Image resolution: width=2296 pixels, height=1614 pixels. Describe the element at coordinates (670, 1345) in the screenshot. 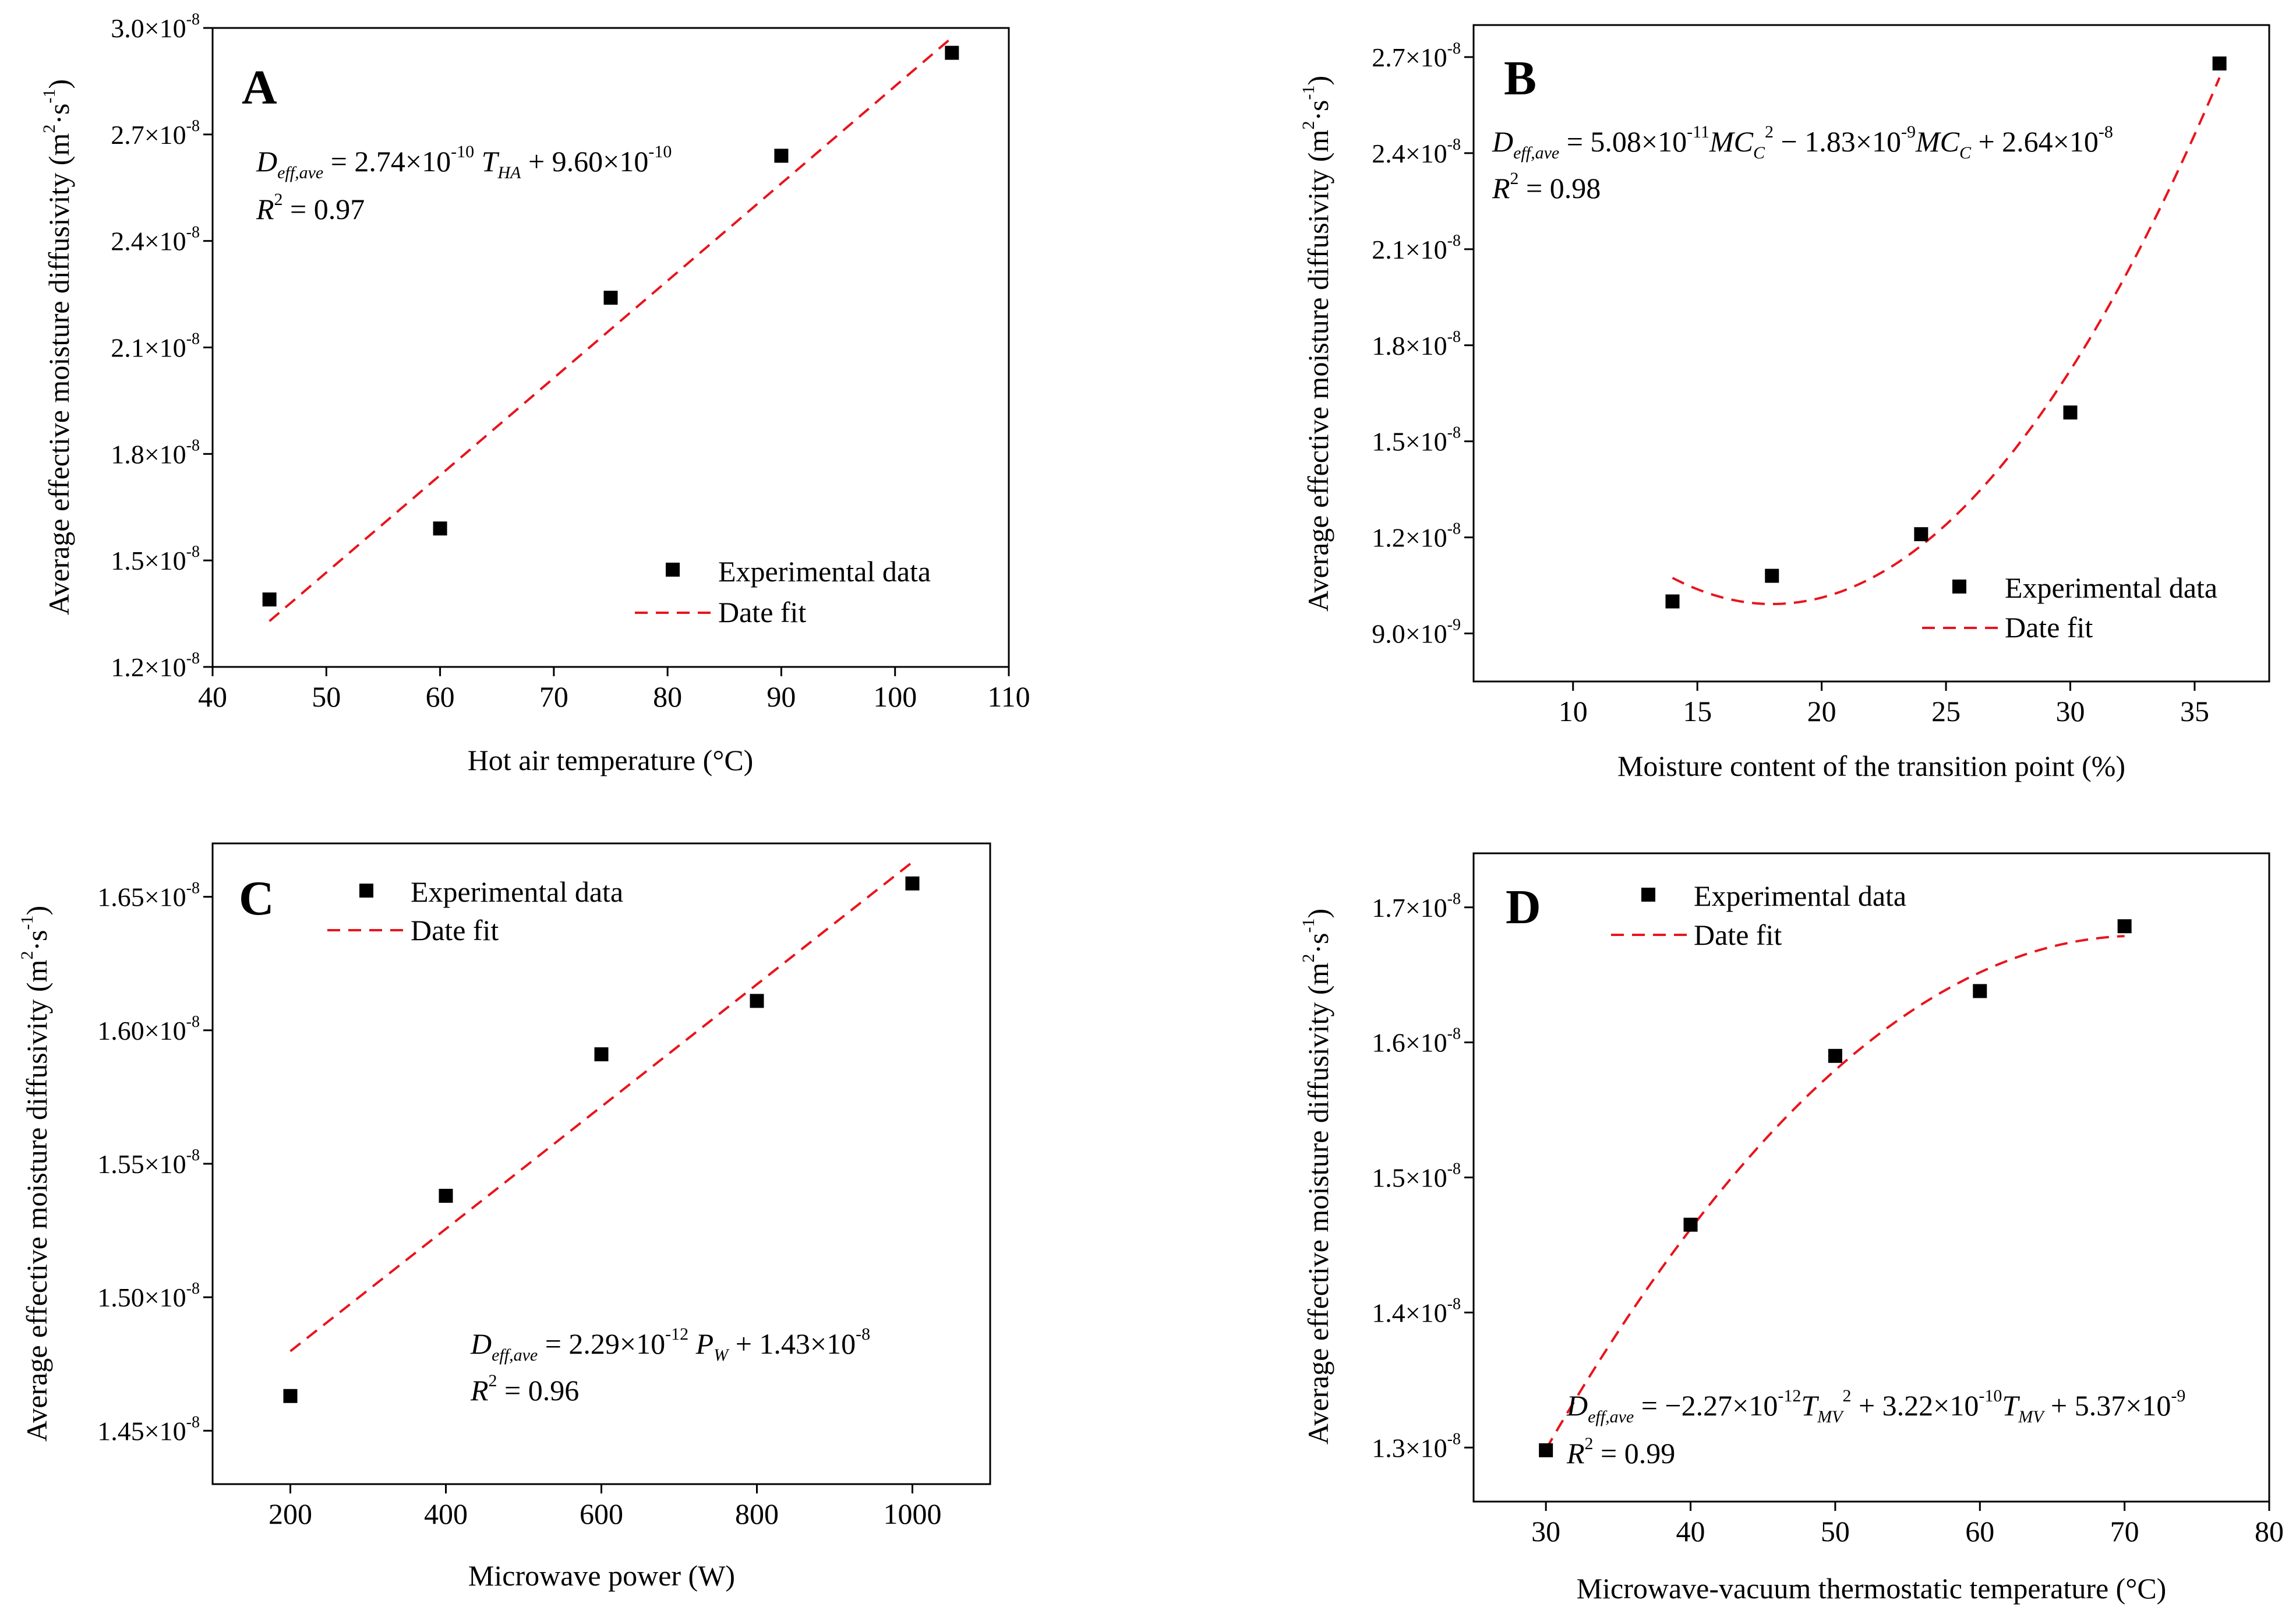

I see `svg-text:Deff,ave = 2.29×10-12 PW + 1.: Deff,ave = 2.29×10-12 PW + 1.43×10-8` at that location.